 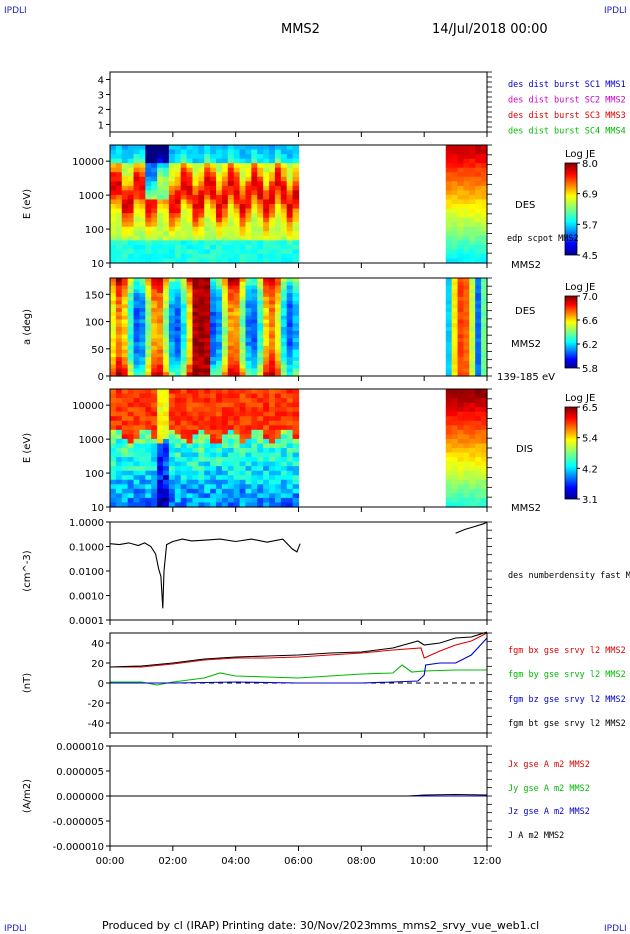 What do you see at coordinates (549, 789) in the screenshot?
I see `series-label: Jy gse A m2 MMS2` at bounding box center [549, 789].